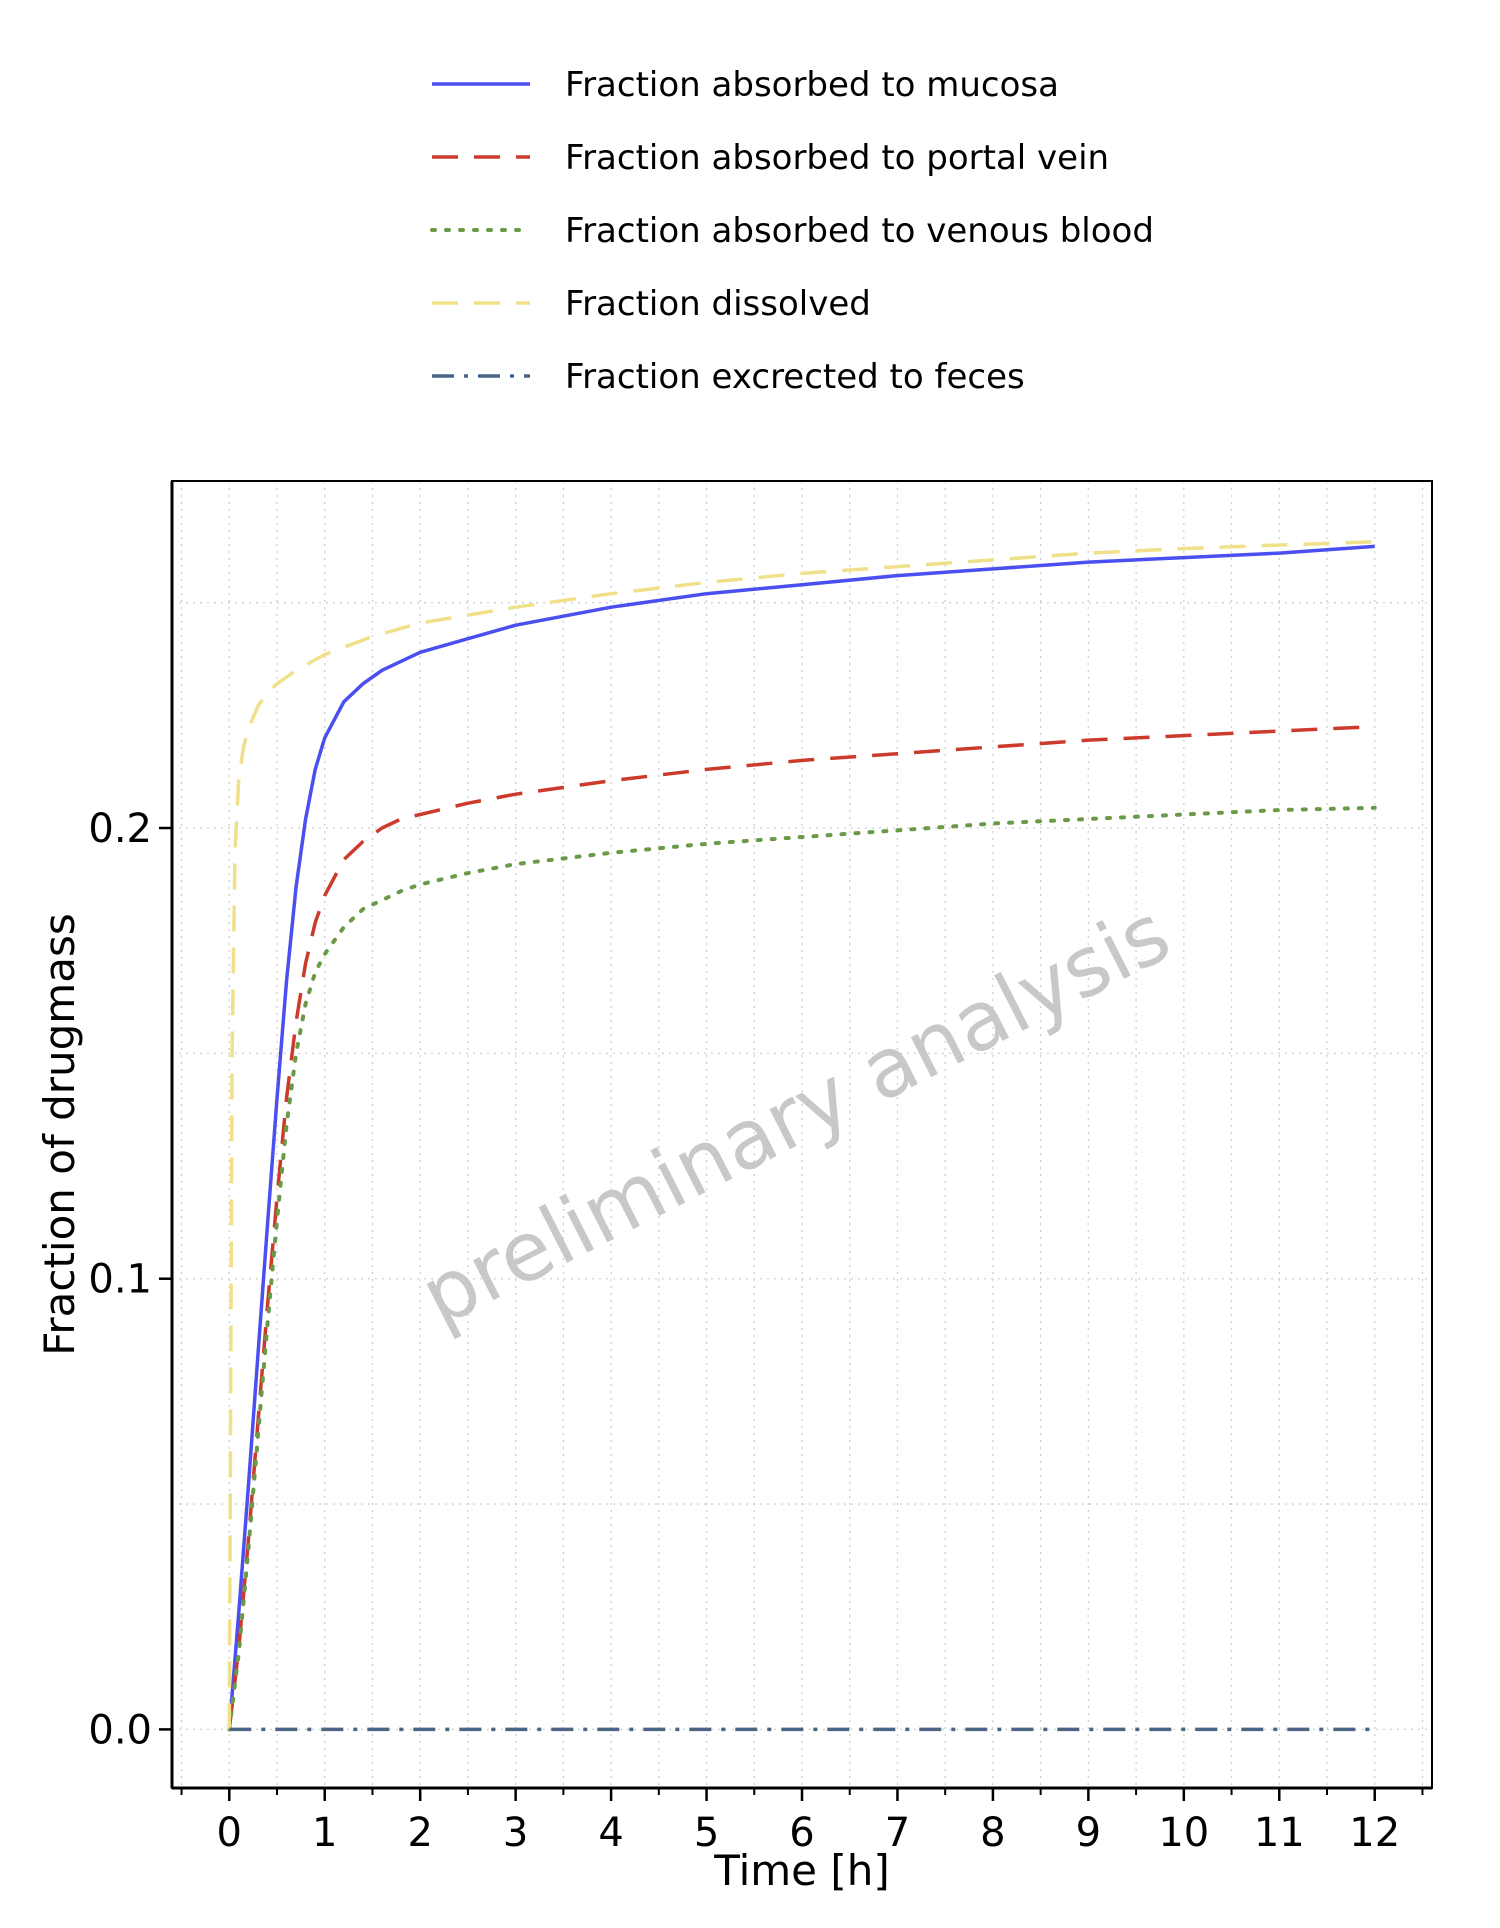 Image resolution: width=1500 pixels, height=1928 pixels. Describe the element at coordinates (801, 1833) in the screenshot. I see `x-tick-label: 6` at that location.